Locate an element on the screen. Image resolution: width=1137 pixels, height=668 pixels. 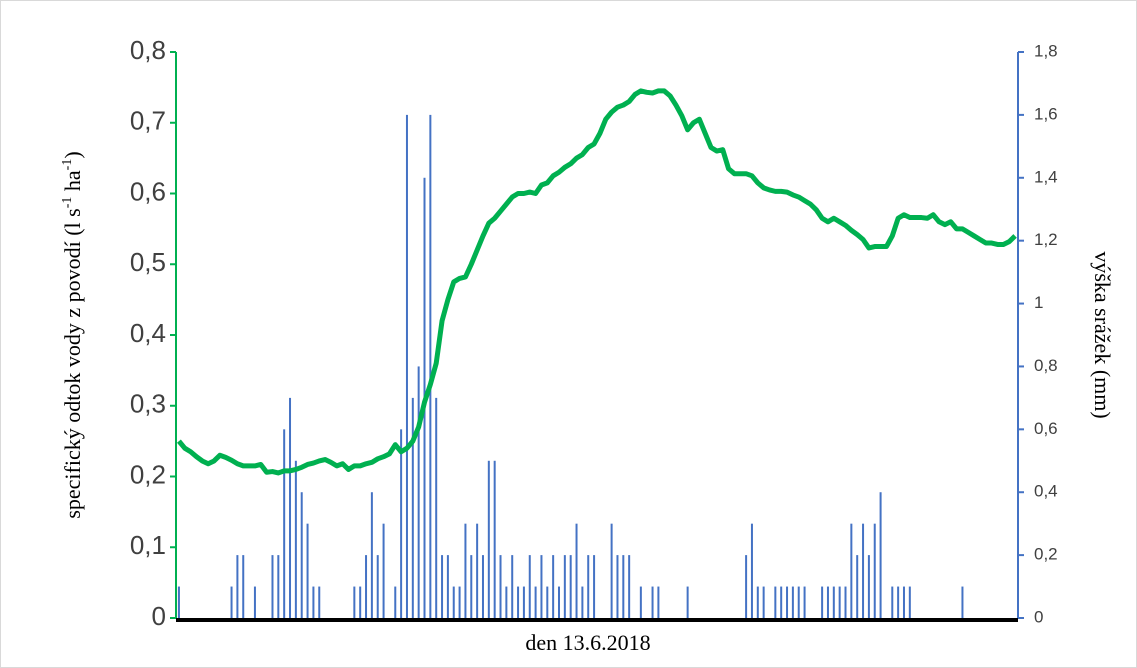
y-tick-label: 0,5 is located at coordinates (148, 262).